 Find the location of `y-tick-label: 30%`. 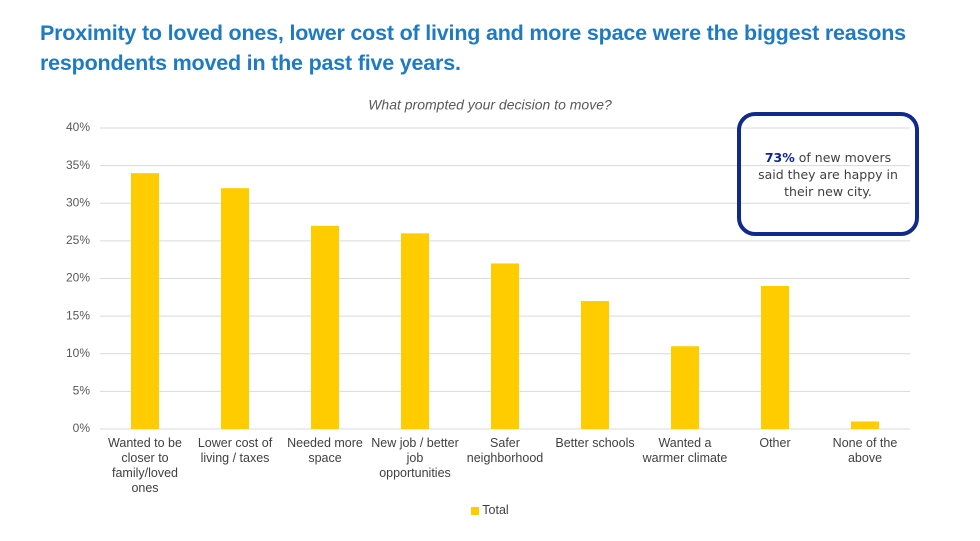

y-tick-label: 30% is located at coordinates (78, 202).